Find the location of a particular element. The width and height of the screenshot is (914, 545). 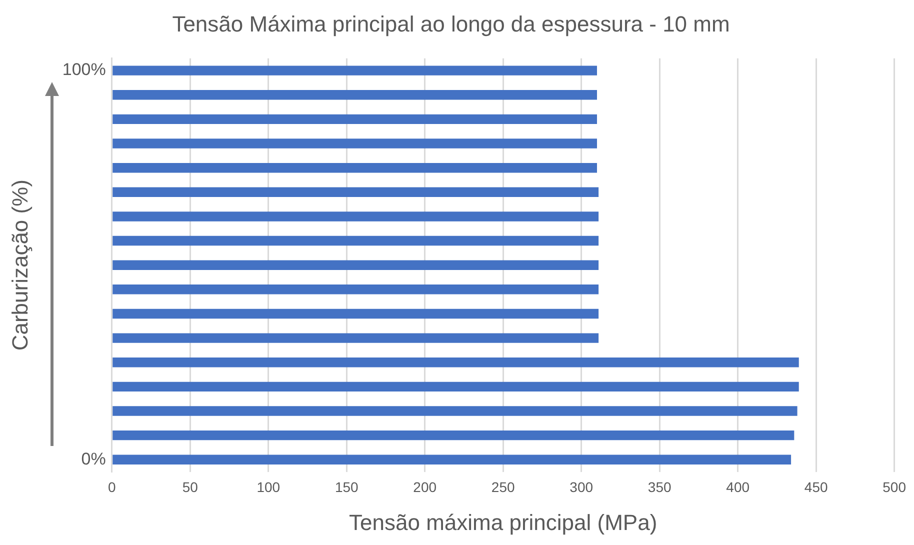

y-tick-label: 0% is located at coordinates (93, 458).